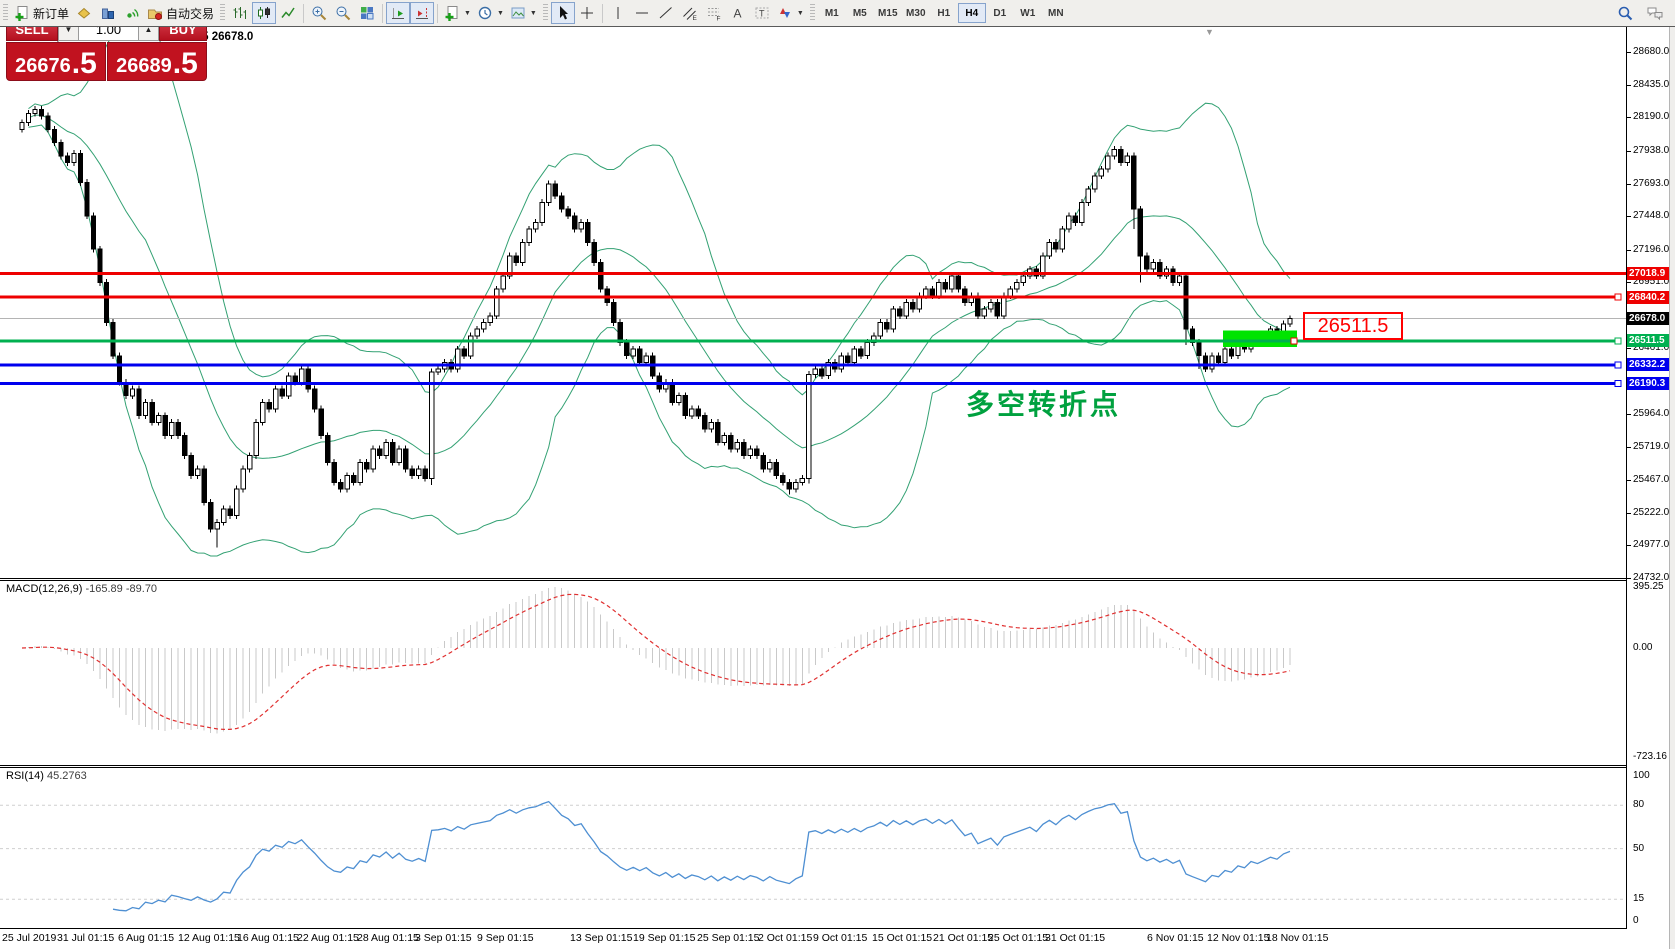 The image size is (1675, 949). What do you see at coordinates (86, 938) in the screenshot?
I see `time-axis-label: 31 Jul 01:15` at bounding box center [86, 938].